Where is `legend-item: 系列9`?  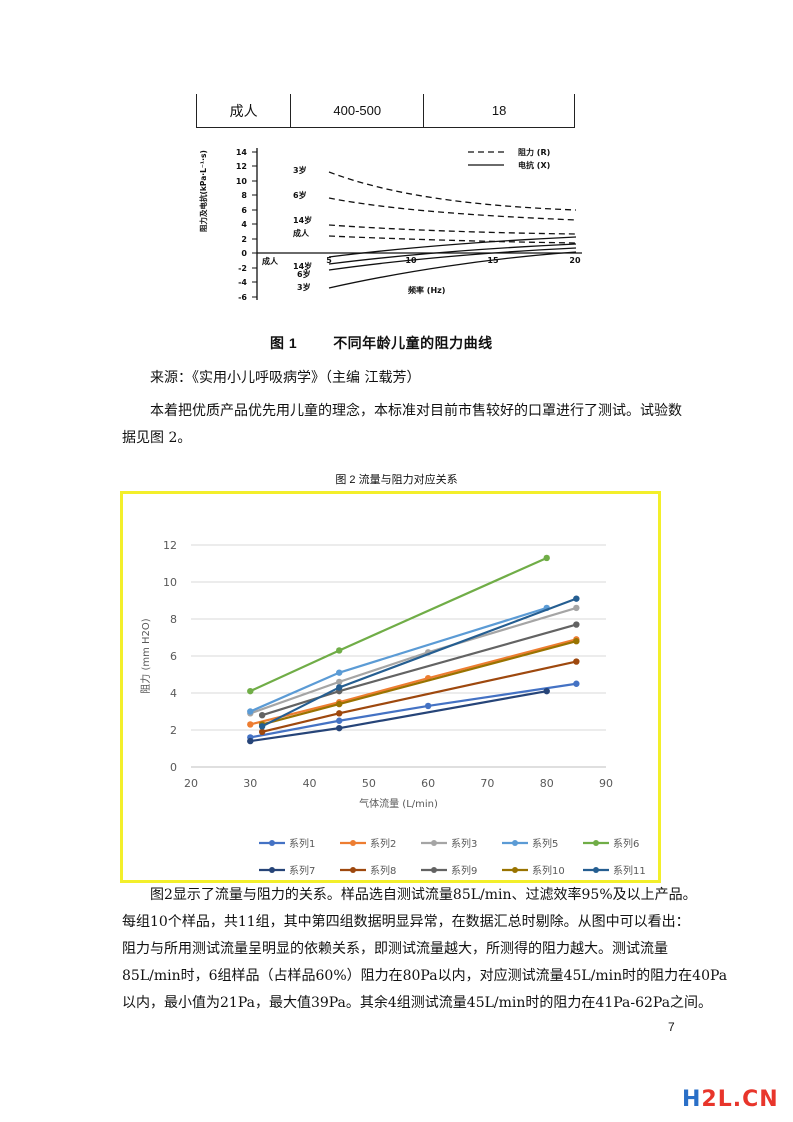
legend-item: 系列9 is located at coordinates (449, 870).